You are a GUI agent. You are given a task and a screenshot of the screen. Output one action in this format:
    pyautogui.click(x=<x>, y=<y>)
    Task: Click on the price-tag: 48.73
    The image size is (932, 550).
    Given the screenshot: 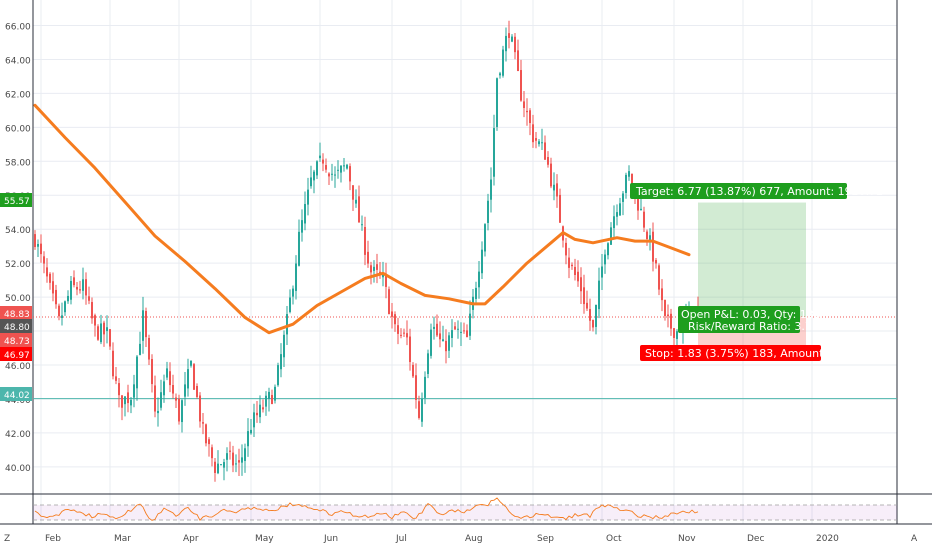 What is the action you would take?
    pyautogui.click(x=16, y=340)
    